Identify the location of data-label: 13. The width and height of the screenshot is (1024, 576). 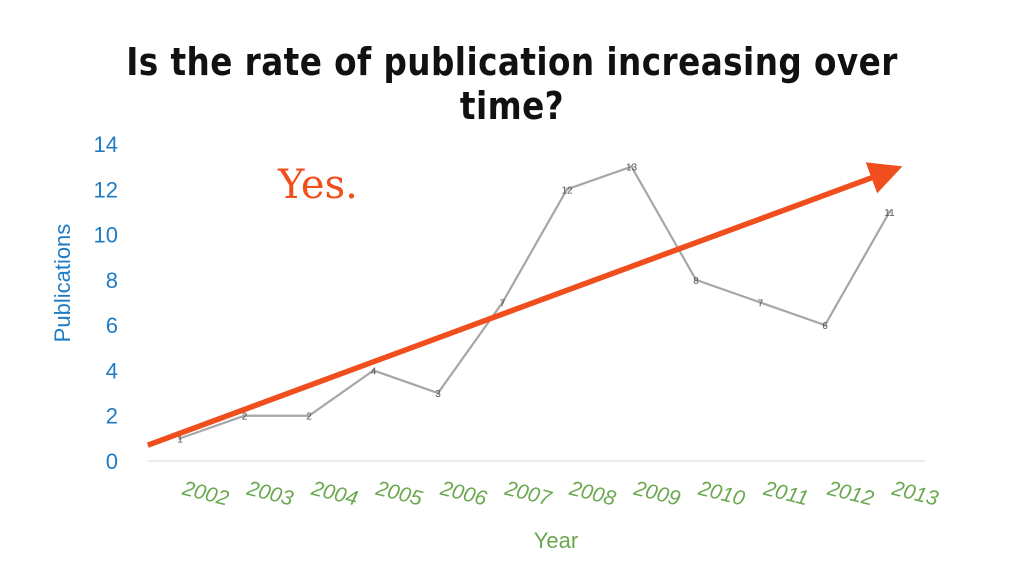
(632, 168).